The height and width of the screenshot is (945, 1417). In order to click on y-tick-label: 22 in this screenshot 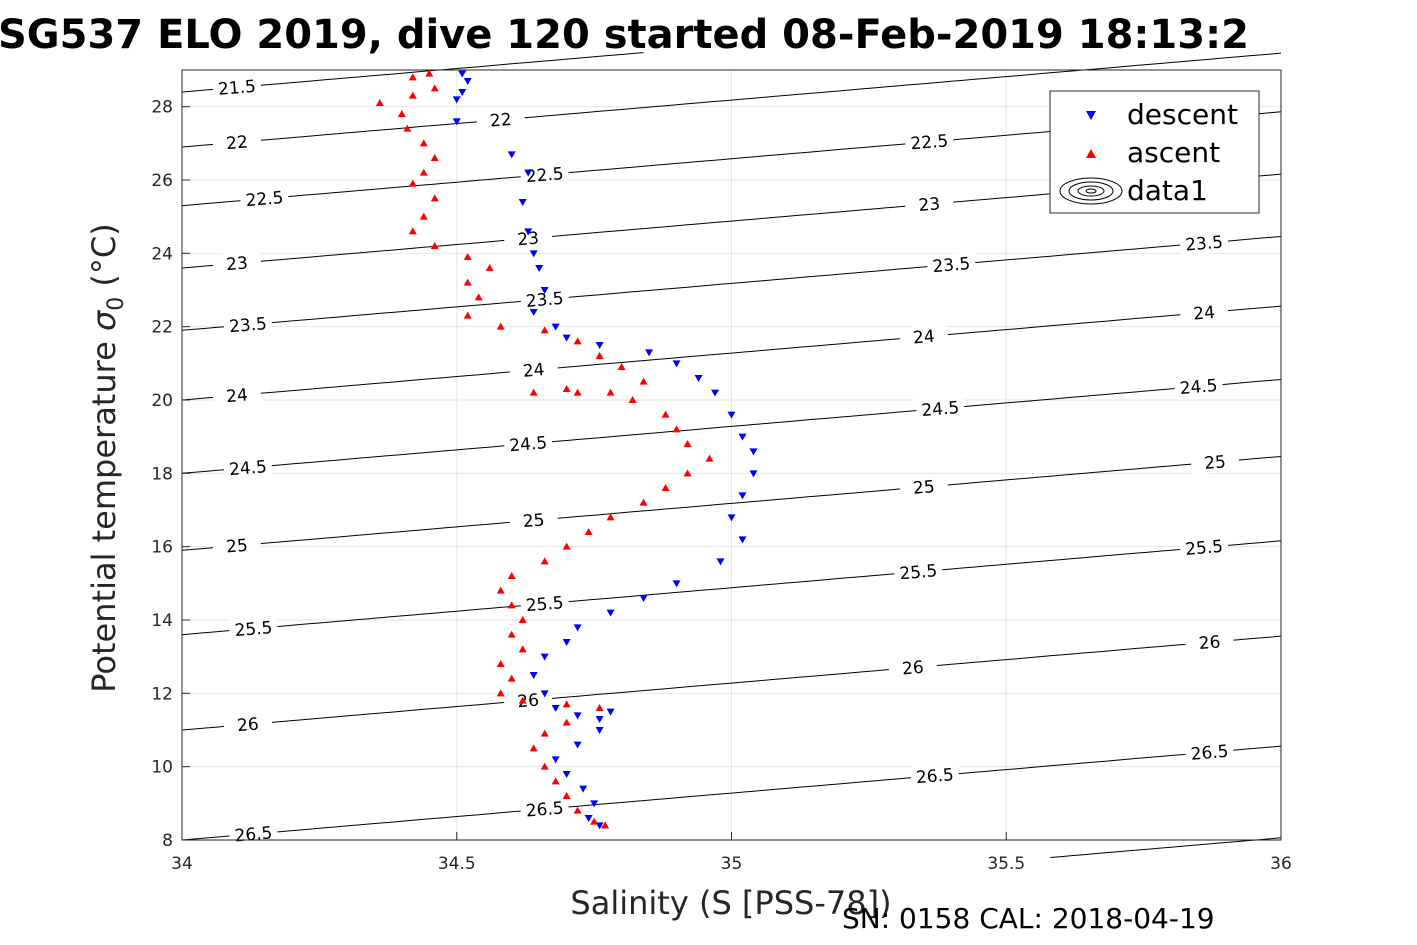, I will do `click(162, 328)`.